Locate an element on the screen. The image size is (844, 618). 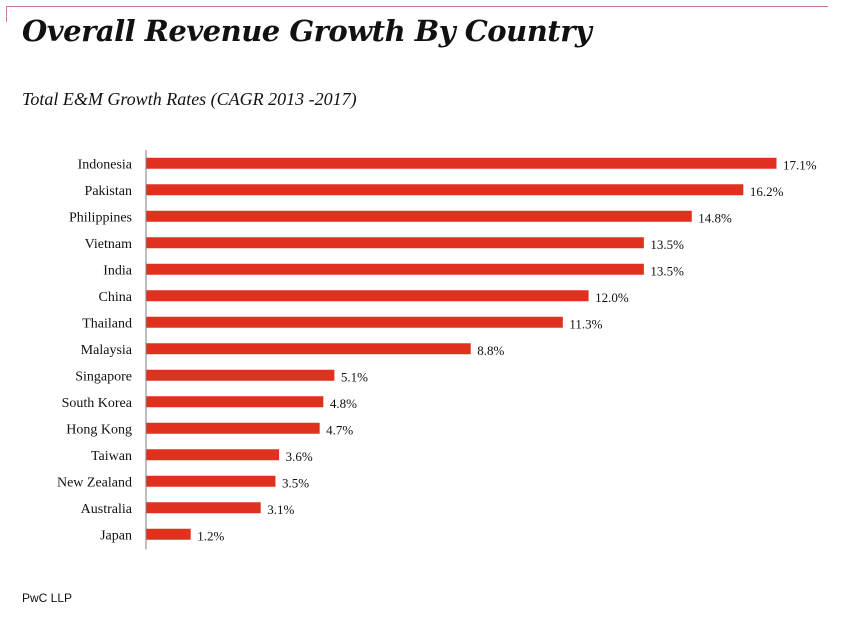
category-label: Hong Kong is located at coordinates (99, 429).